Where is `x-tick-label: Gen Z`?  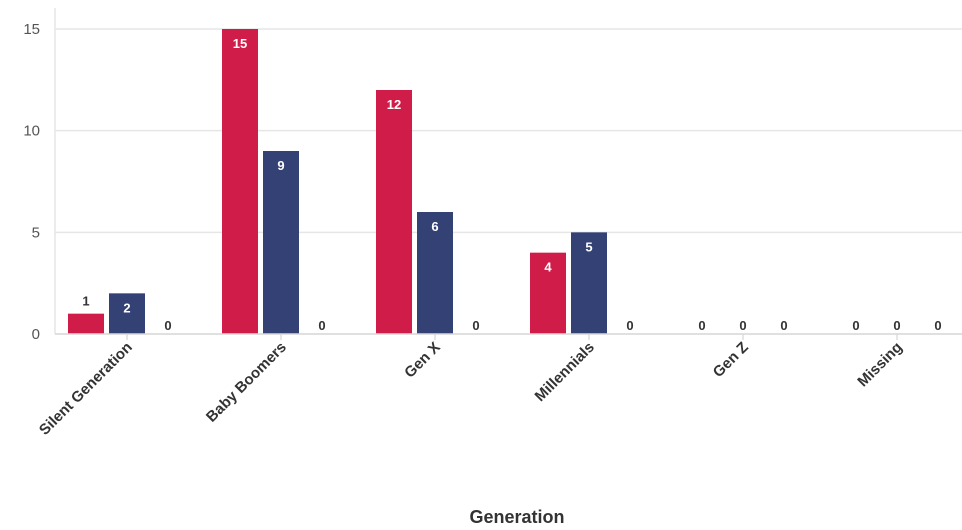
x-tick-label: Gen Z is located at coordinates (731, 360).